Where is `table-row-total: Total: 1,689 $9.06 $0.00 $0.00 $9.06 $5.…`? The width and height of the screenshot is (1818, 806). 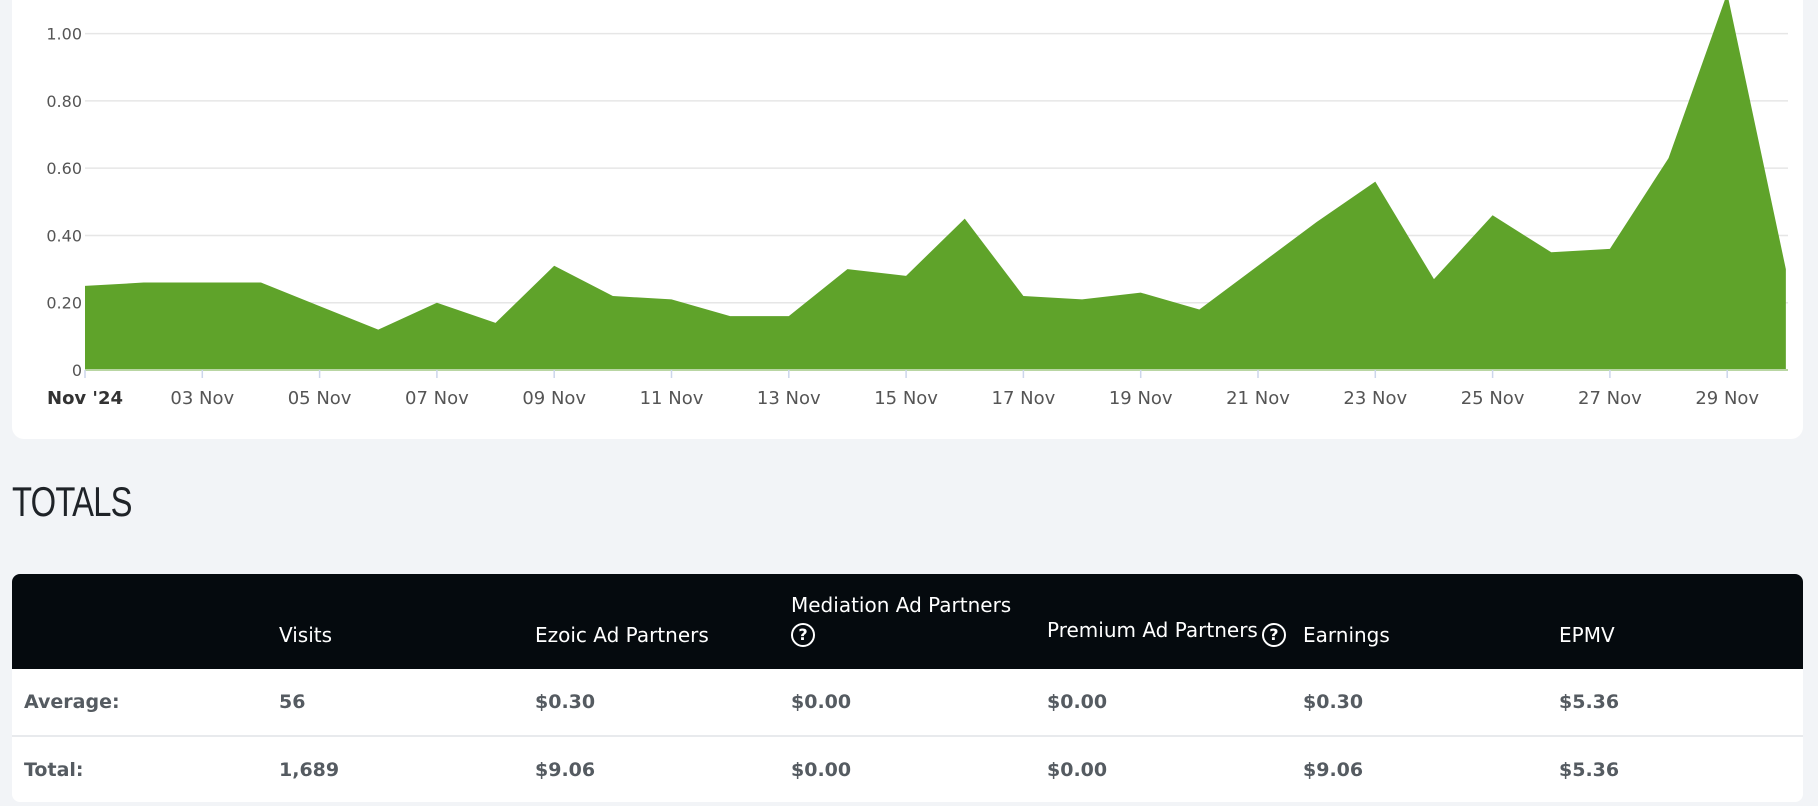 table-row-total: Total: 1,689 $9.06 $0.00 $0.00 $9.06 $5.… is located at coordinates (907, 768).